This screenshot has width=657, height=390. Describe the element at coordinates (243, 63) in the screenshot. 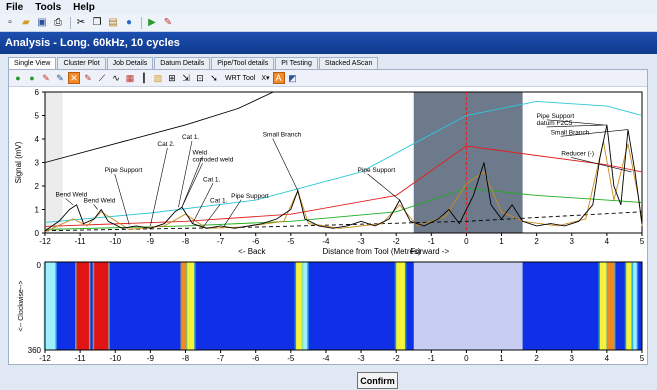

I see `tab-pipe-tool-details: Pipe/Tool details` at that location.